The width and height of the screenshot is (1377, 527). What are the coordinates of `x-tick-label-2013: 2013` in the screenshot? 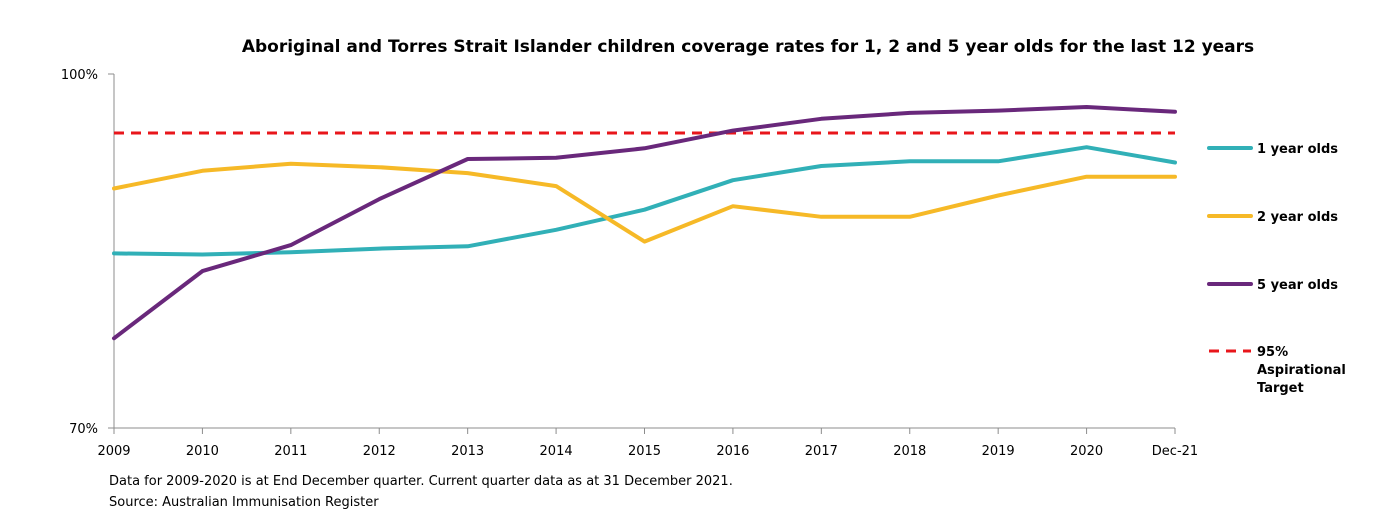 It's located at (467, 451).